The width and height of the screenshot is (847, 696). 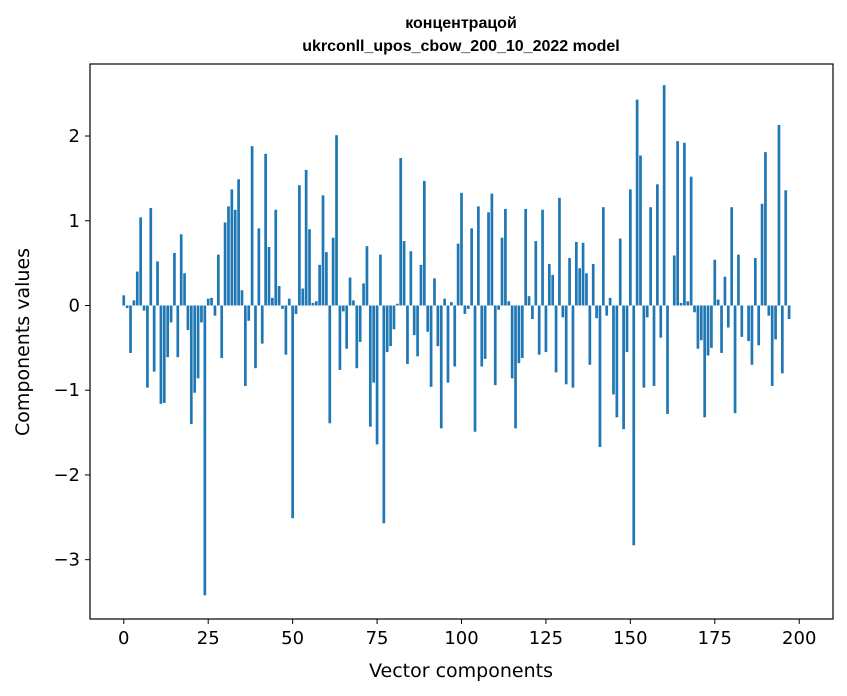 What do you see at coordinates (292, 638) in the screenshot?
I see `x-tick-label: 50` at bounding box center [292, 638].